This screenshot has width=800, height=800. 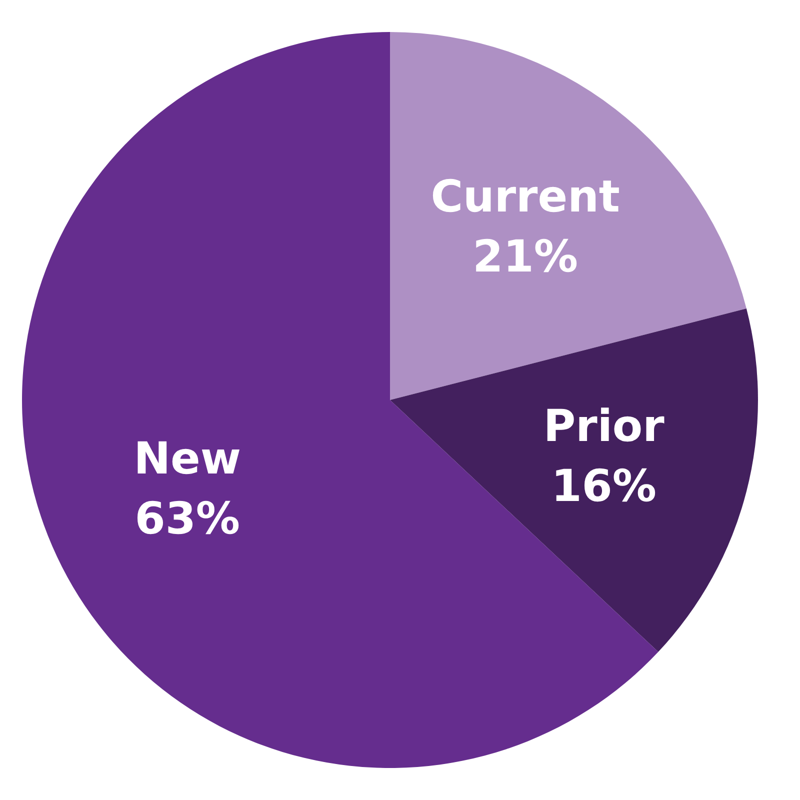 What do you see at coordinates (525, 257) in the screenshot?
I see `data-label: 21%` at bounding box center [525, 257].